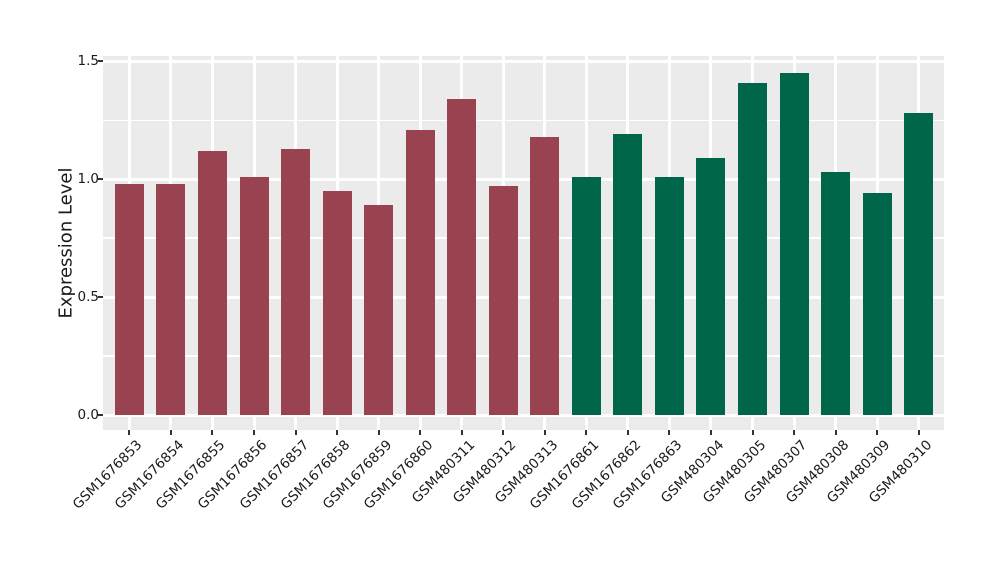 Image resolution: width=1000 pixels, height=580 pixels. Describe the element at coordinates (88, 61) in the screenshot. I see `y-tick-label: 1.5` at that location.